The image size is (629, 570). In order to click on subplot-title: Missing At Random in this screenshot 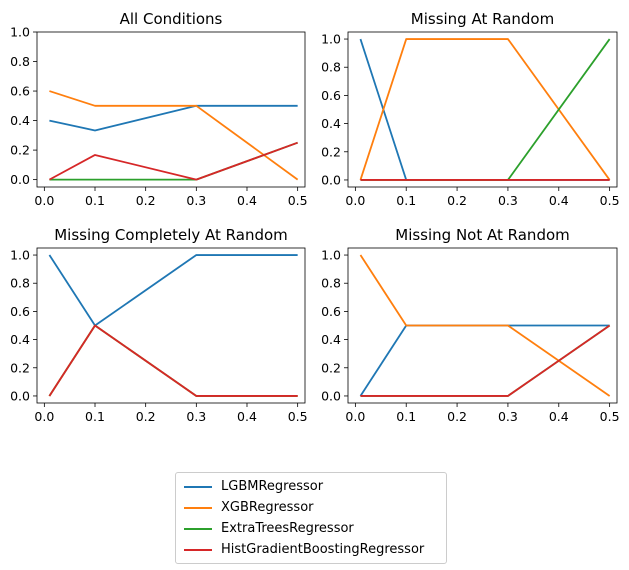, I will do `click(482, 19)`.